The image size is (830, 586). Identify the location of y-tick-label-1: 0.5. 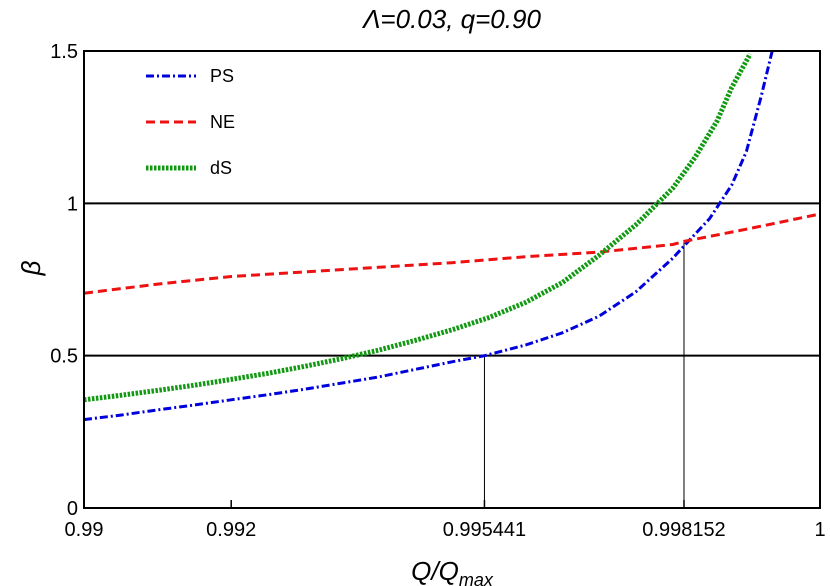
(64, 357).